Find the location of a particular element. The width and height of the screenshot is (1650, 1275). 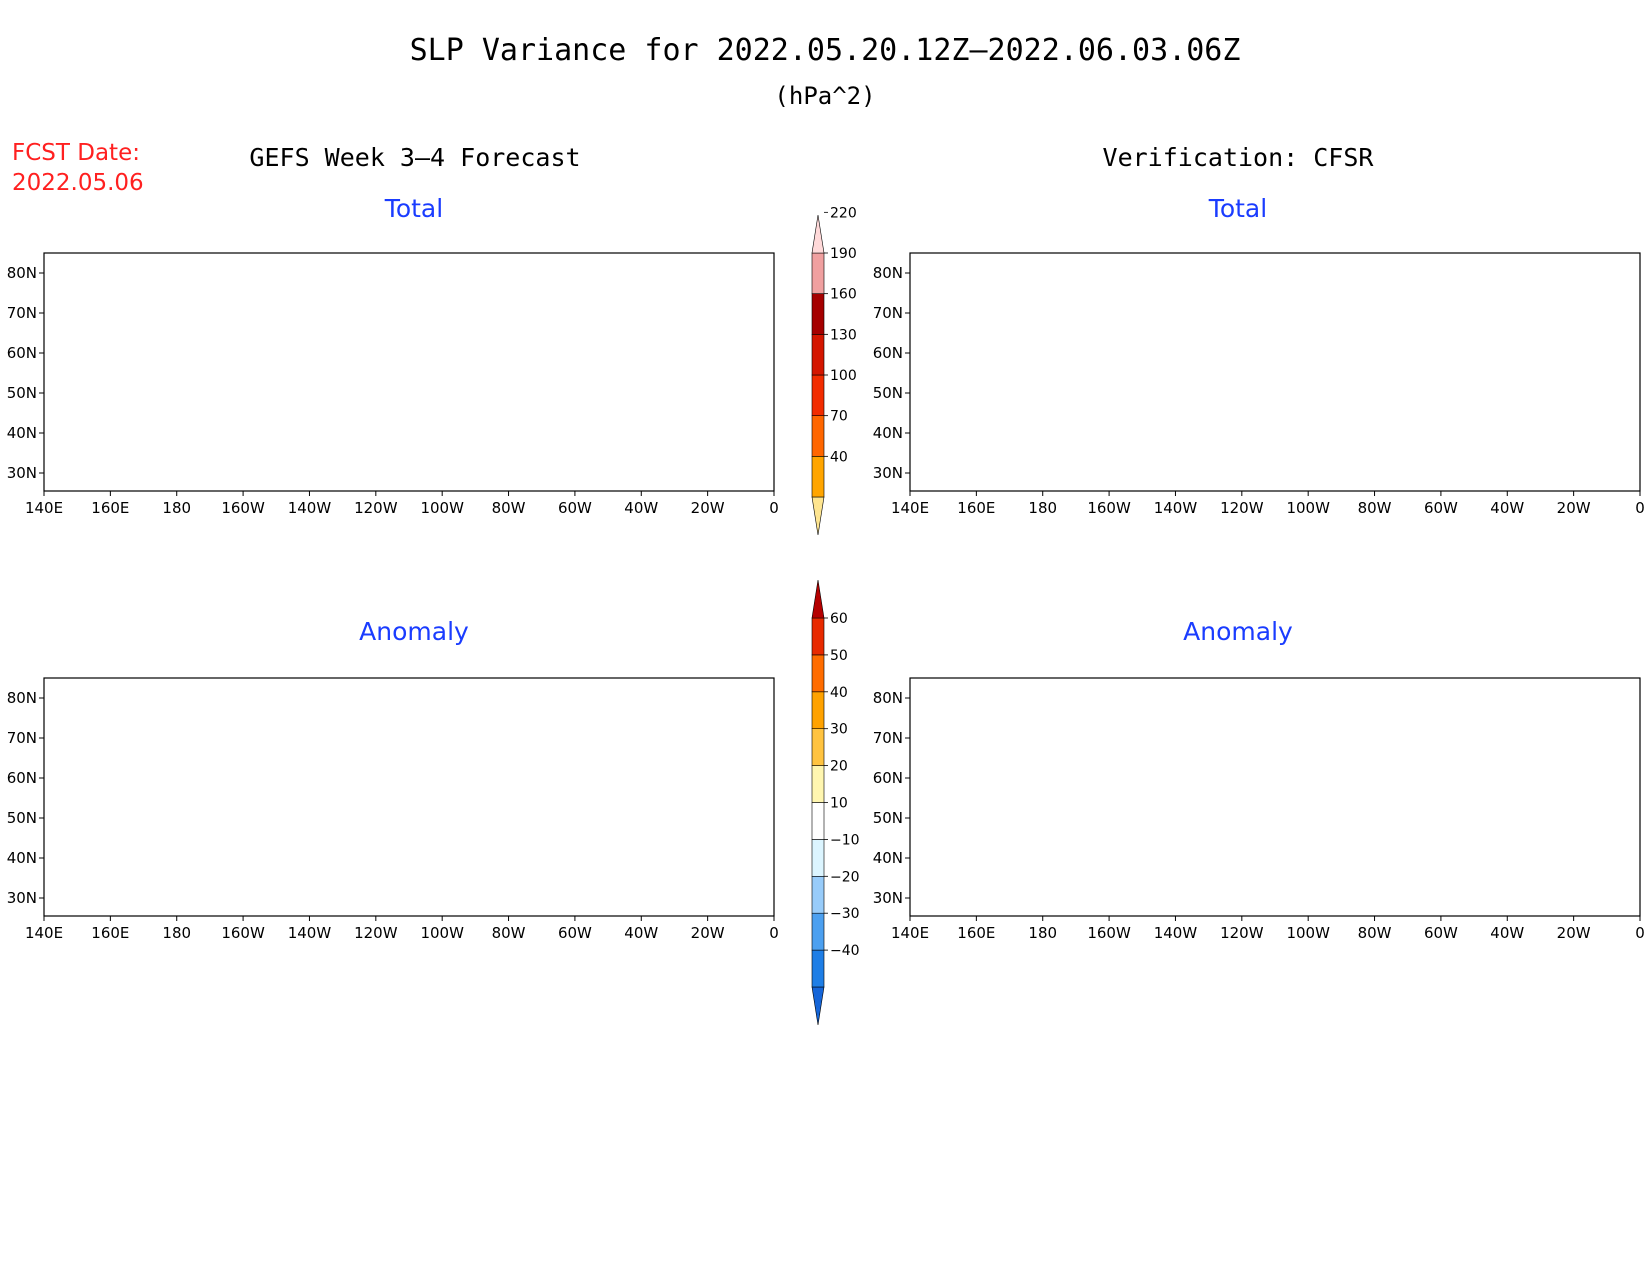

colorbar-level-label: −20 is located at coordinates (845, 877).